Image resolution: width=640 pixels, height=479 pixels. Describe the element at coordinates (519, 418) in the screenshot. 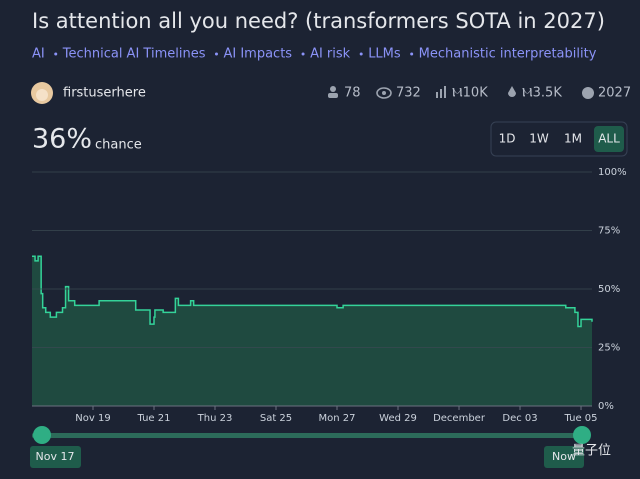

I see `x-tick-label: Dec 03` at that location.